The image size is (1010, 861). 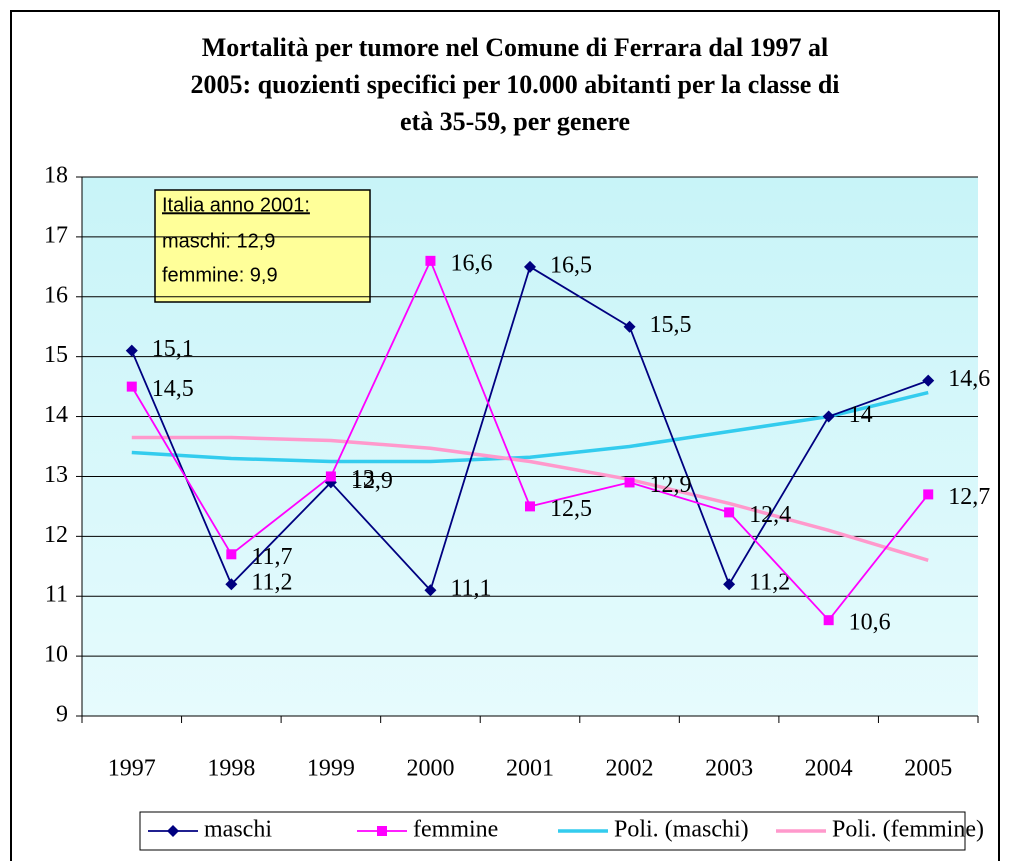 I want to click on y-tick-label: 17, so click(x=56, y=235).